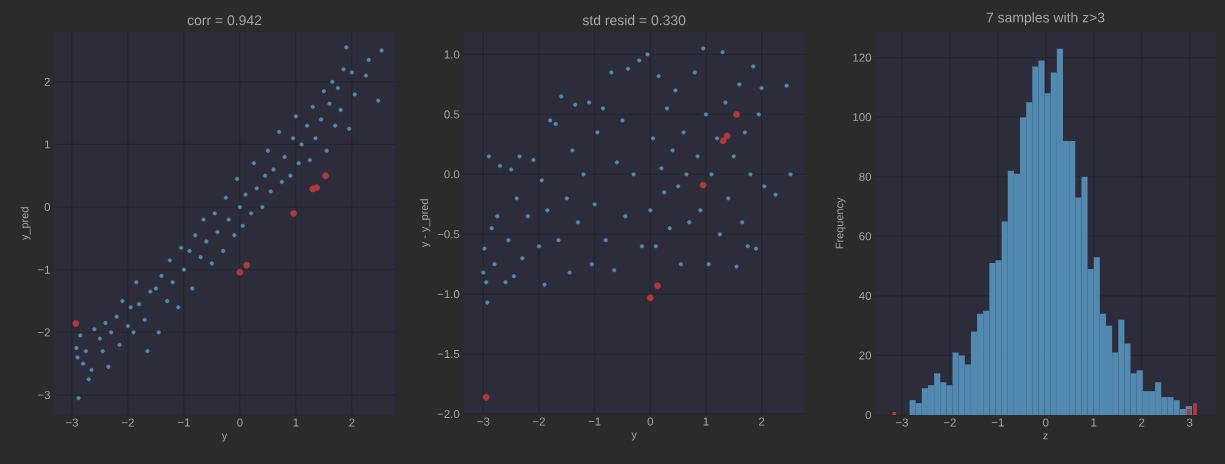 Image resolution: width=1225 pixels, height=464 pixels. Describe the element at coordinates (865, 236) in the screenshot. I see `y-tick-label: 60` at that location.